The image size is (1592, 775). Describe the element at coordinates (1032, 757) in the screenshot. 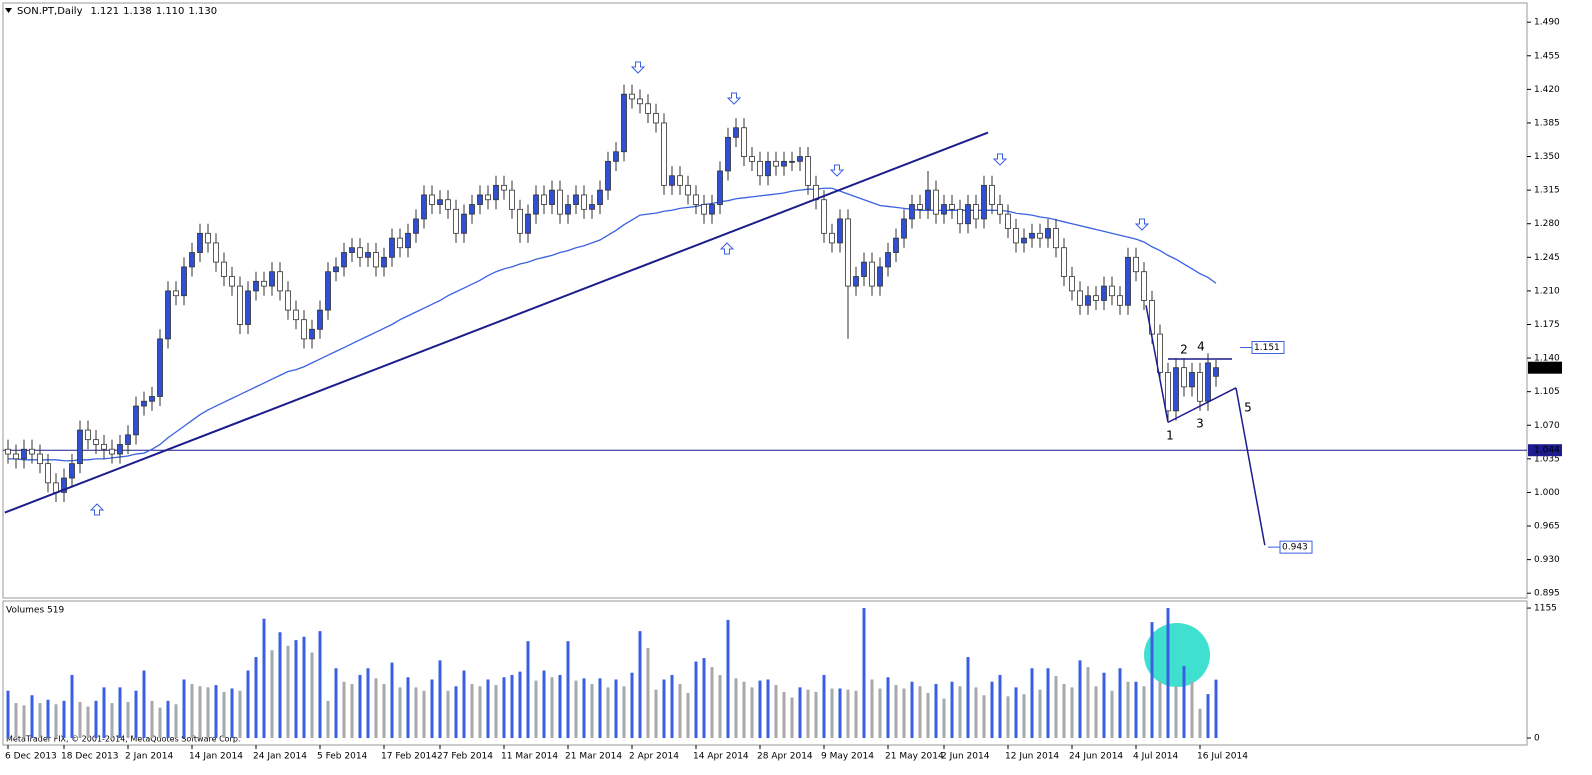

I see `x-tick-label: 12 Jun 2014` at that location.